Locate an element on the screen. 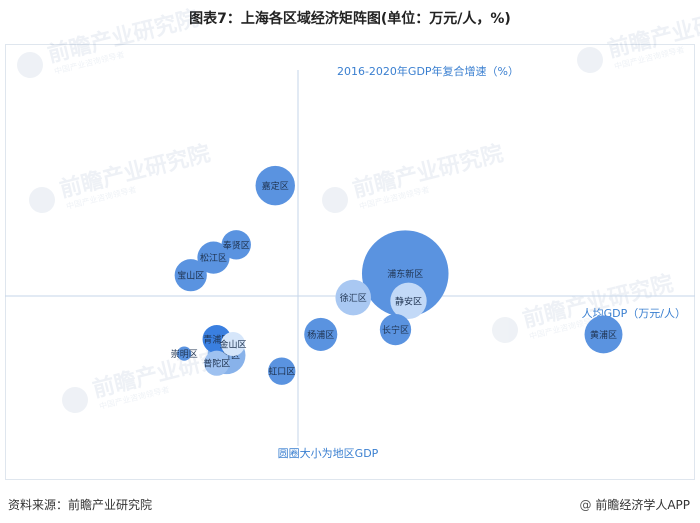 The height and width of the screenshot is (523, 700). bubble-普陀区: 普陀区 is located at coordinates (216, 363).